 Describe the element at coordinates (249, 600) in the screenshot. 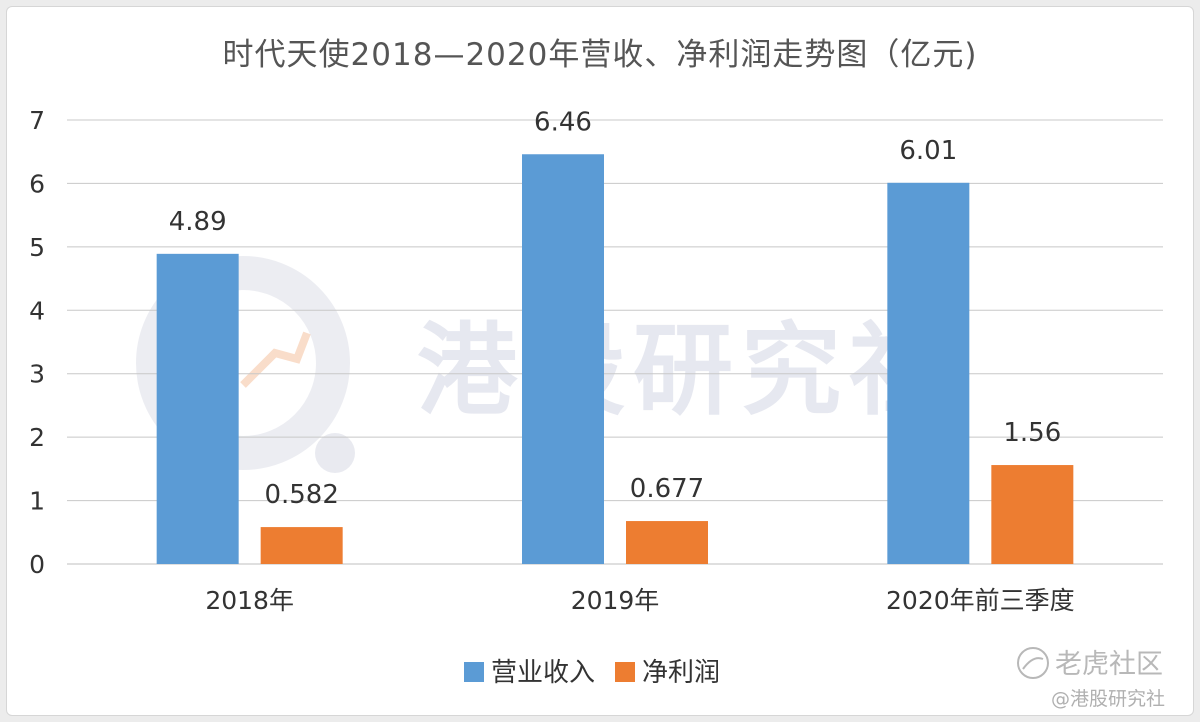

I see `x-tick-label: 2018年` at that location.